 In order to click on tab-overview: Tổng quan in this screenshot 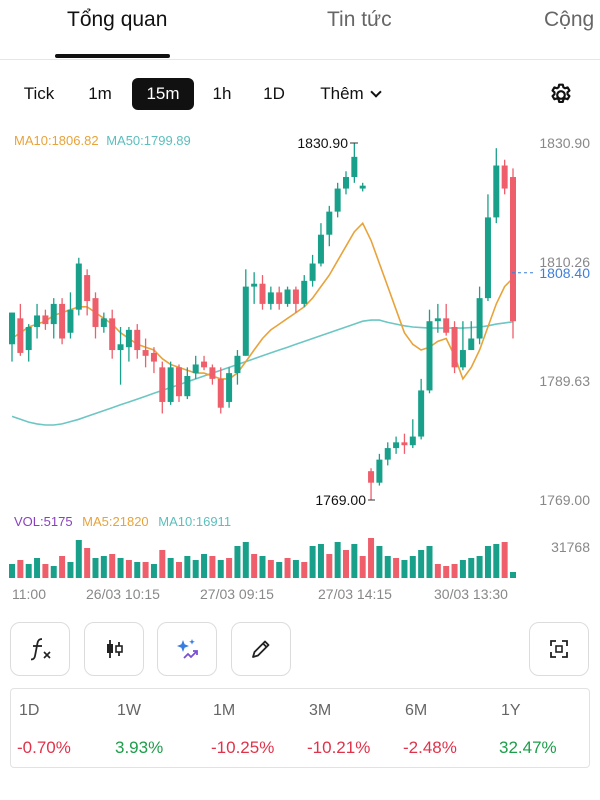, I will do `click(117, 19)`.